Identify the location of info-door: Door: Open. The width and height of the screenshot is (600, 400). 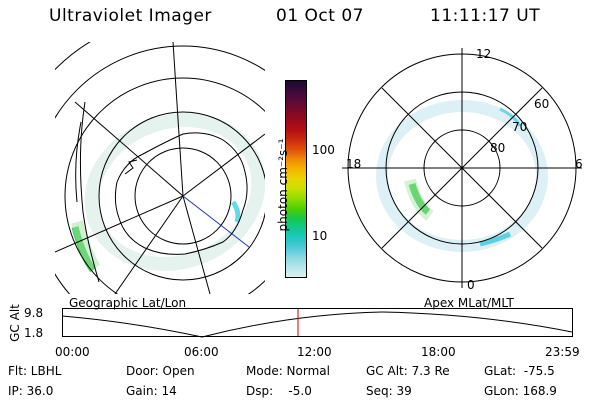
(160, 371).